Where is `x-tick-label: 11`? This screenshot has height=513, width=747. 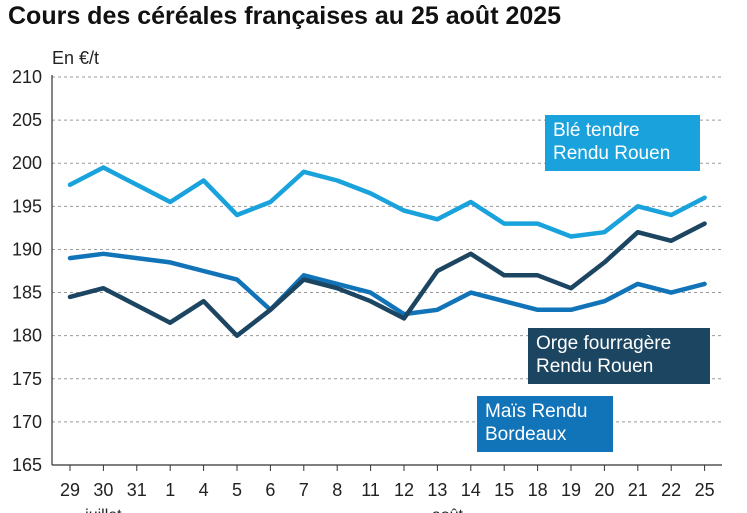
x-tick-label: 11 is located at coordinates (370, 490).